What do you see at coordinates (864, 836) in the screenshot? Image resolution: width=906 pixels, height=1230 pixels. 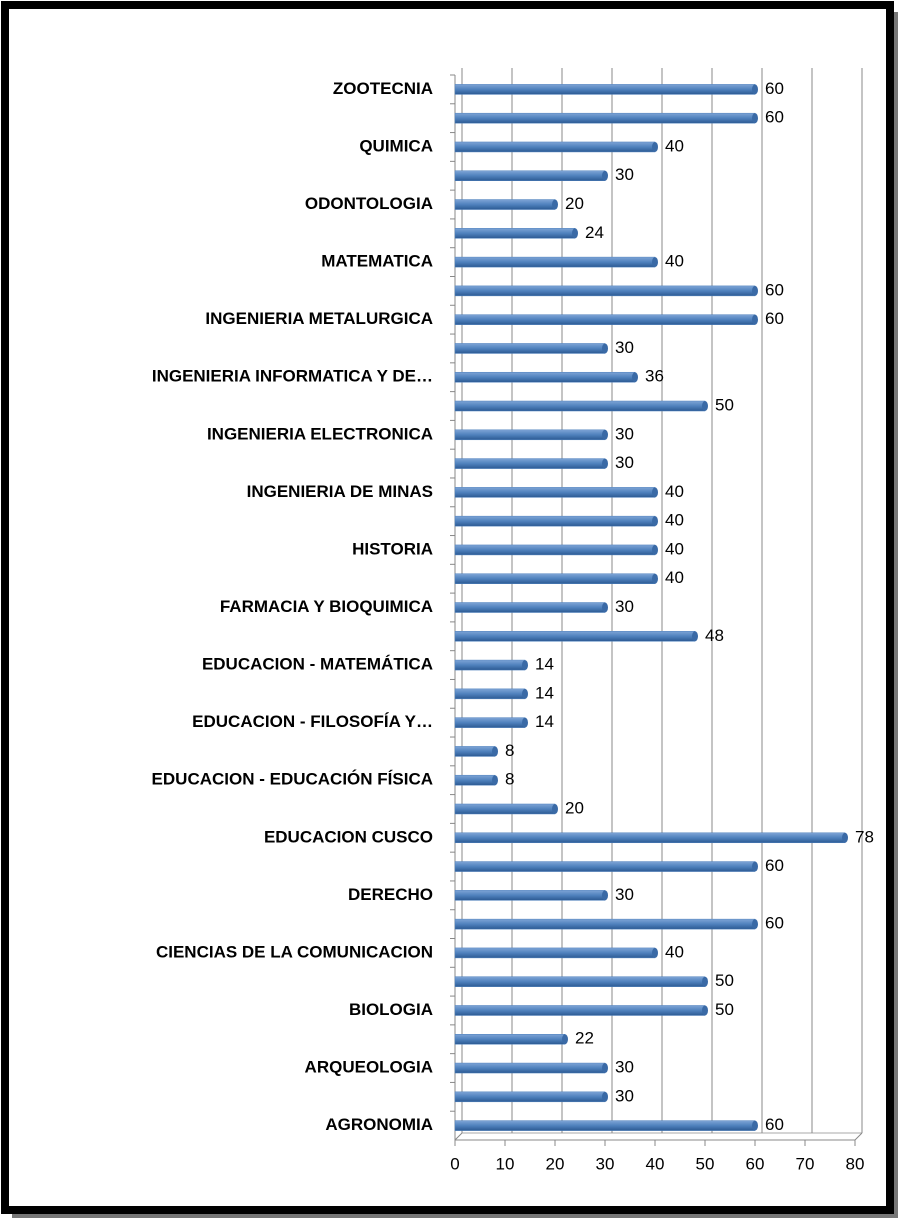 I see `data-label: 78` at bounding box center [864, 836].